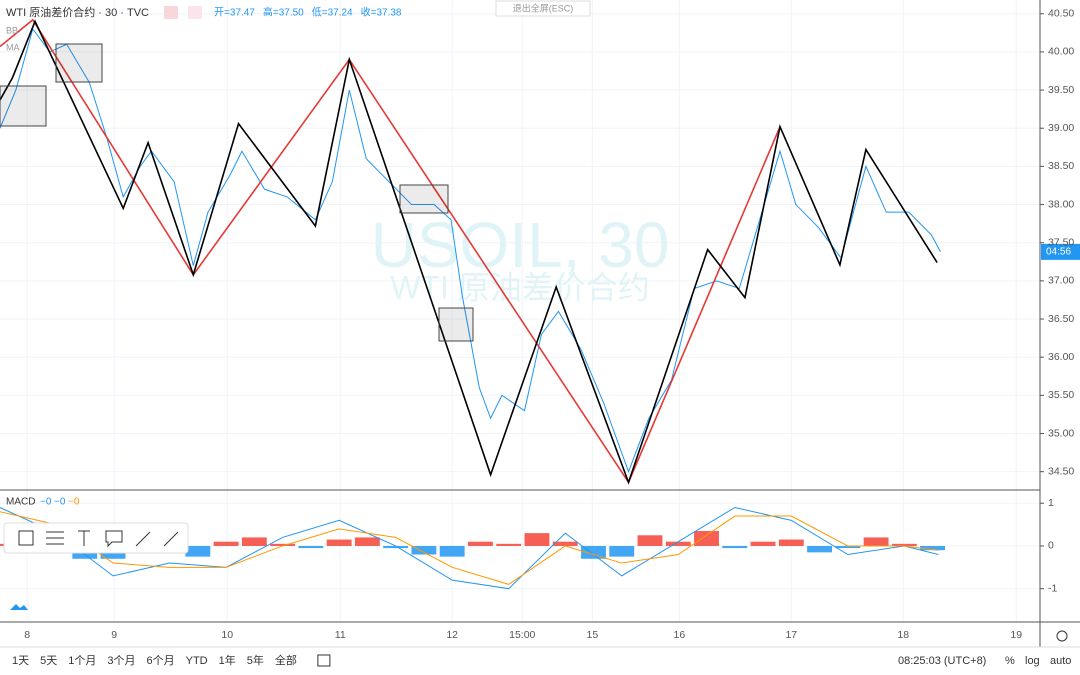 This screenshot has height=675, width=1080. Describe the element at coordinates (1061, 90) in the screenshot. I see `y-tick-label: 39.50` at that location.